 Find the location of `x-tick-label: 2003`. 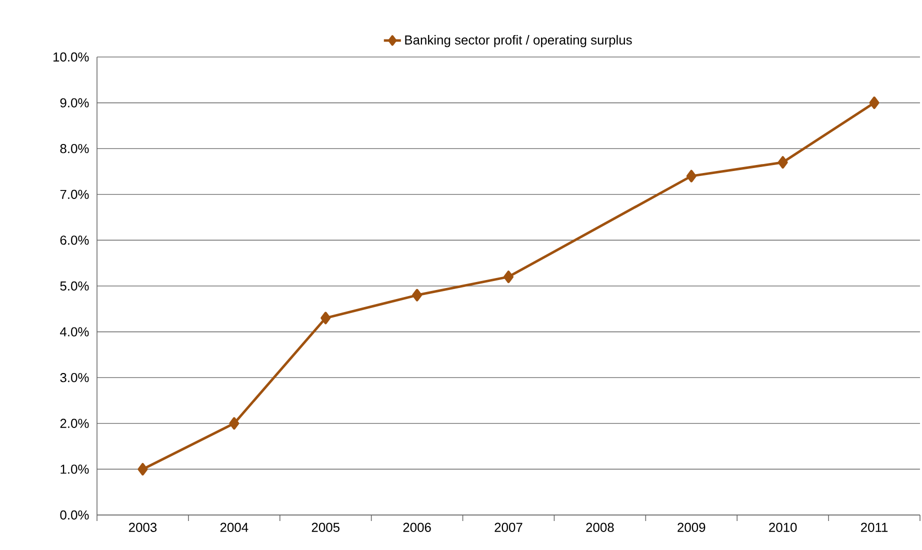

x-tick-label: 2003 is located at coordinates (142, 527).